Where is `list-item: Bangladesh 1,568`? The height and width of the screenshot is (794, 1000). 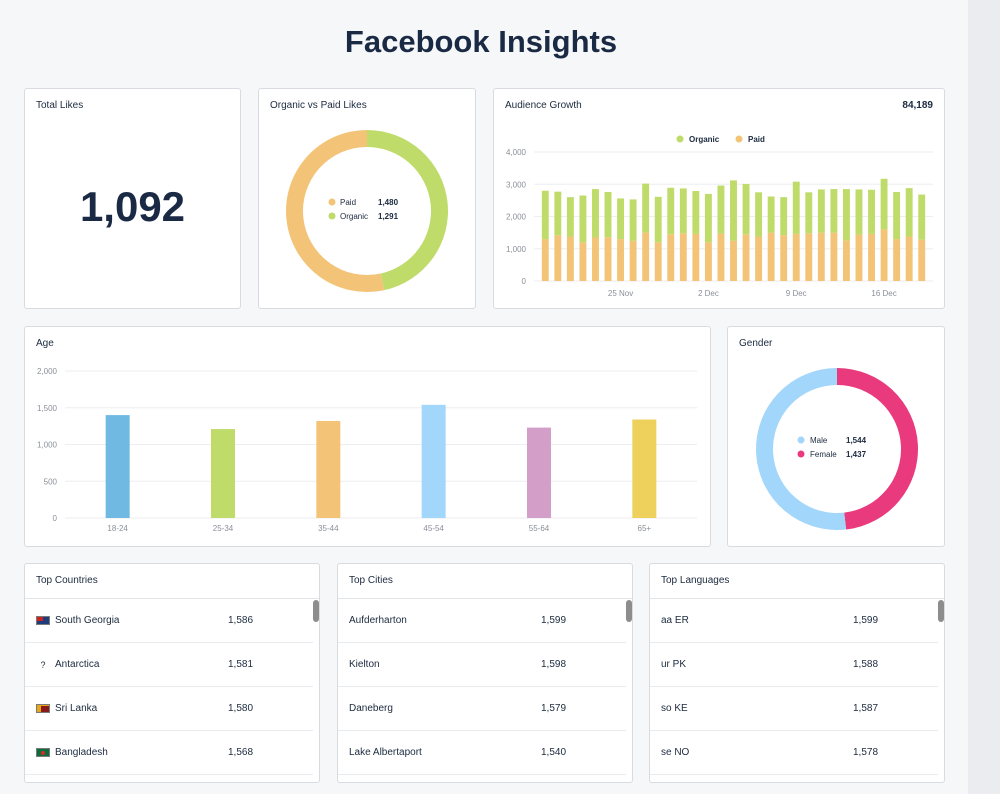 list-item: Bangladesh 1,568 is located at coordinates (169, 753).